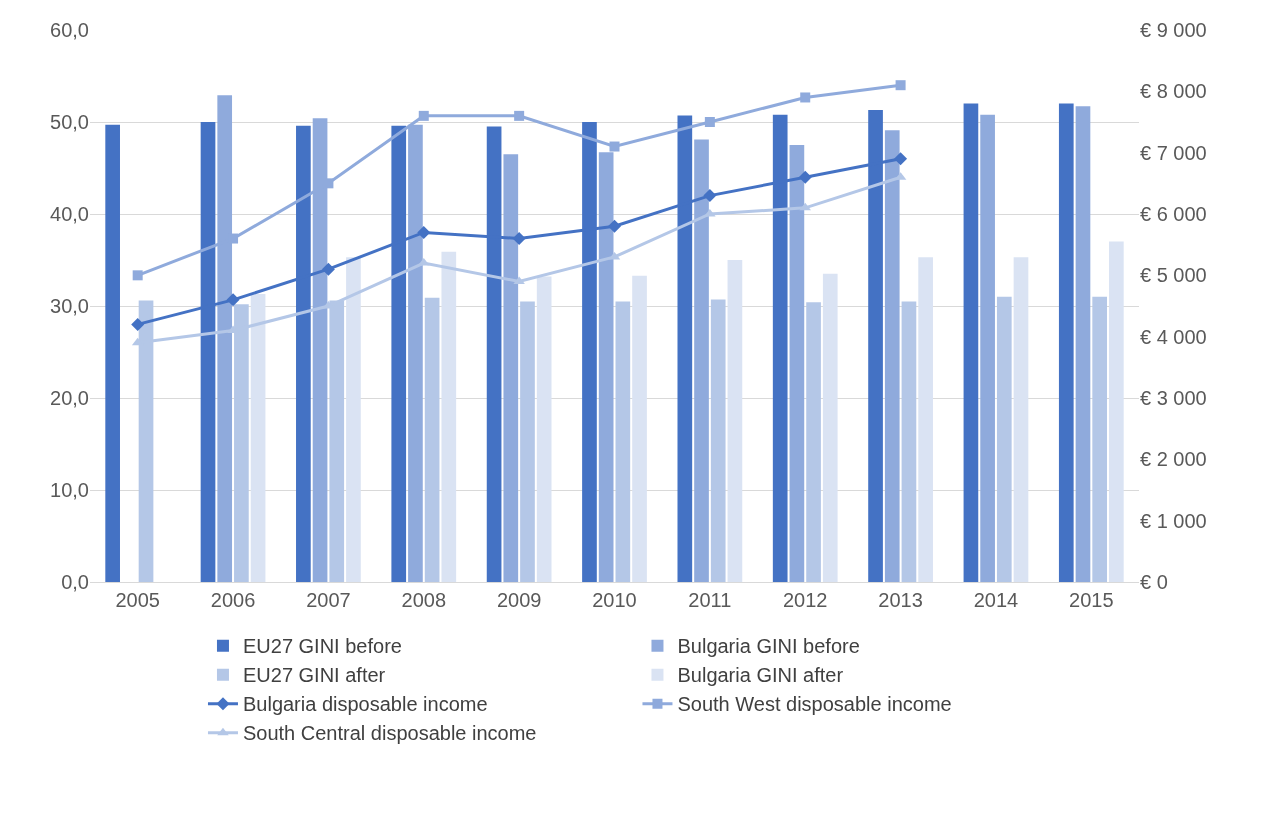  I want to click on y-tick-label: 30,0, so click(69, 306).